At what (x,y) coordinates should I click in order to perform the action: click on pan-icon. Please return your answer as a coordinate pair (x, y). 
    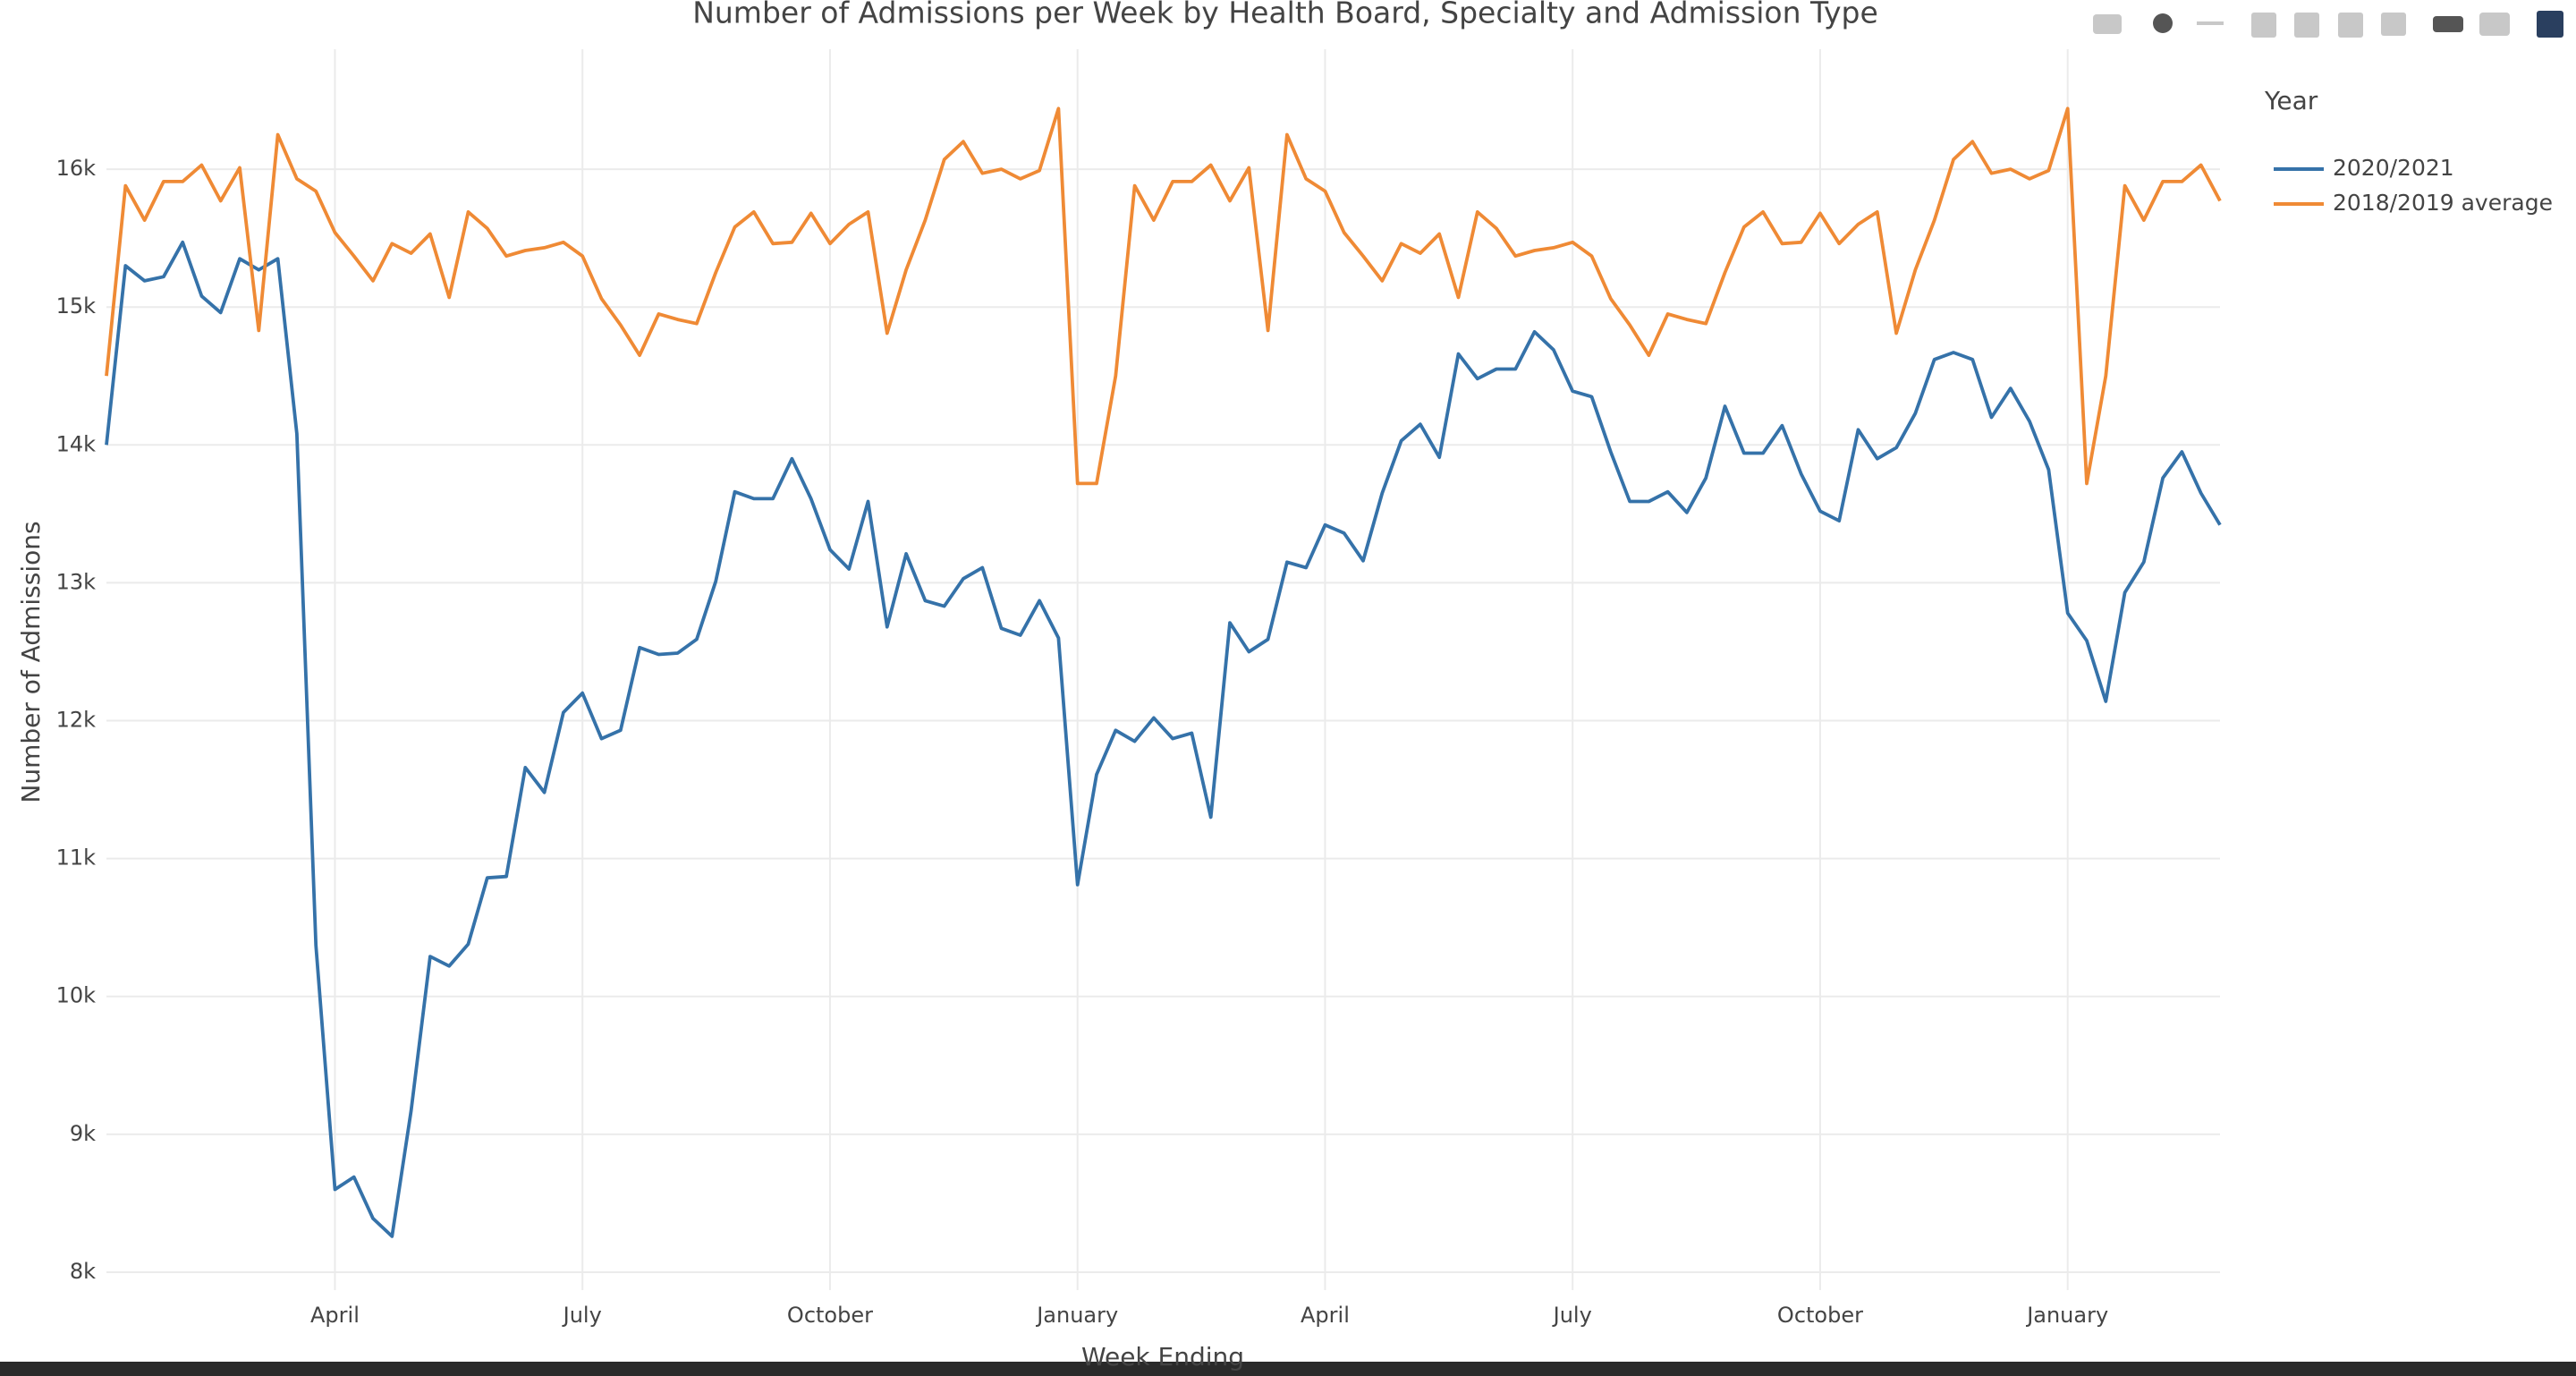
    Looking at the image, I should click on (2210, 23).